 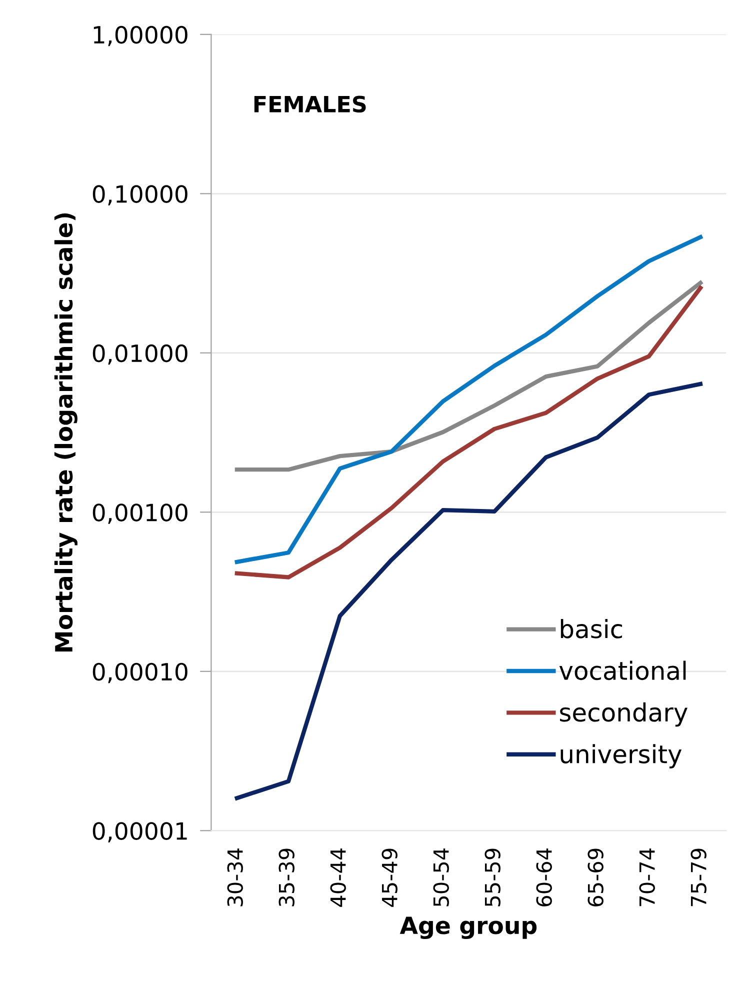 What do you see at coordinates (622, 670) in the screenshot?
I see `legend-label: vocational` at bounding box center [622, 670].